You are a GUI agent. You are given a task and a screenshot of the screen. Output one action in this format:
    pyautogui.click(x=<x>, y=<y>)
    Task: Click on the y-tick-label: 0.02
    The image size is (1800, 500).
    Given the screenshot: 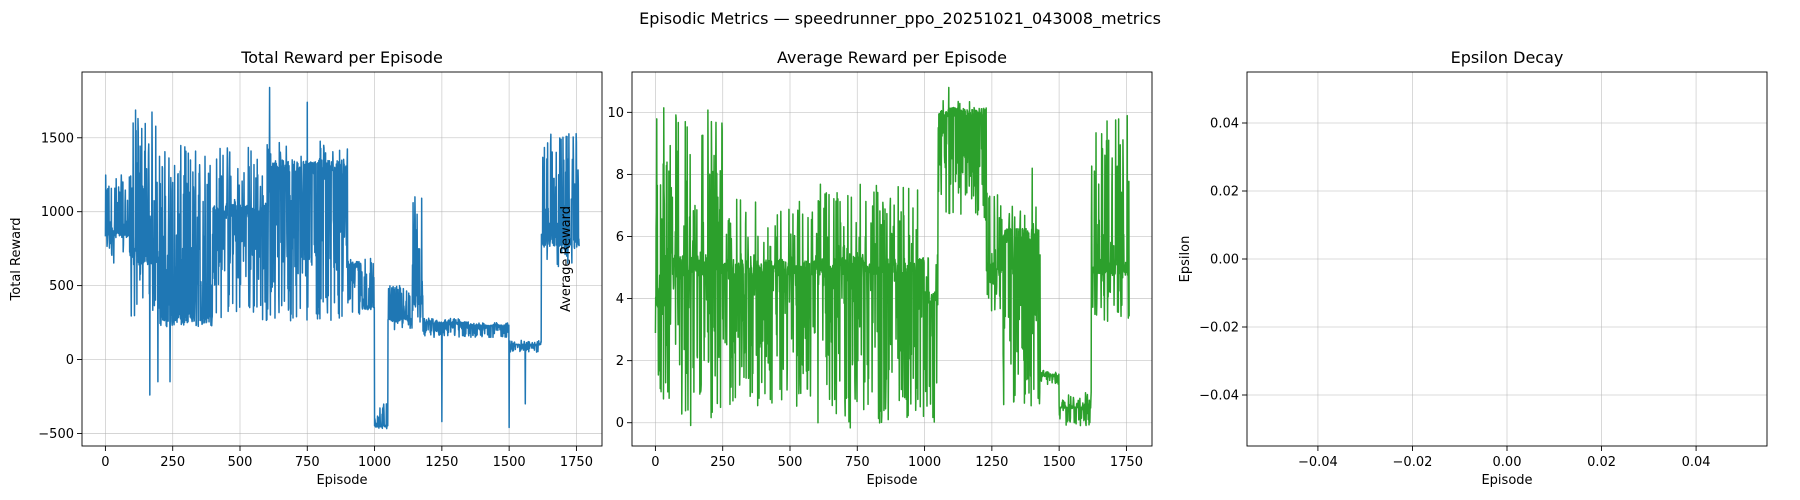 What is the action you would take?
    pyautogui.click(x=1224, y=192)
    